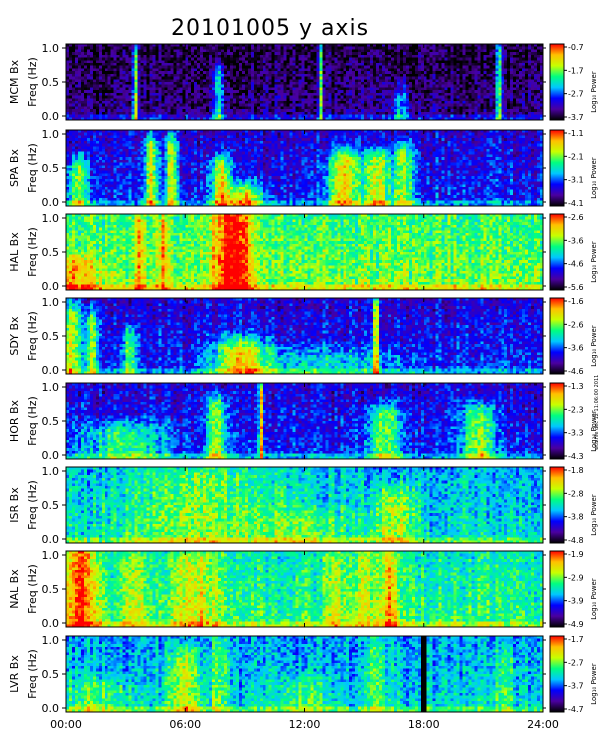 The width and height of the screenshot is (612, 756). I want to click on colorbar-hal, so click(557, 252).